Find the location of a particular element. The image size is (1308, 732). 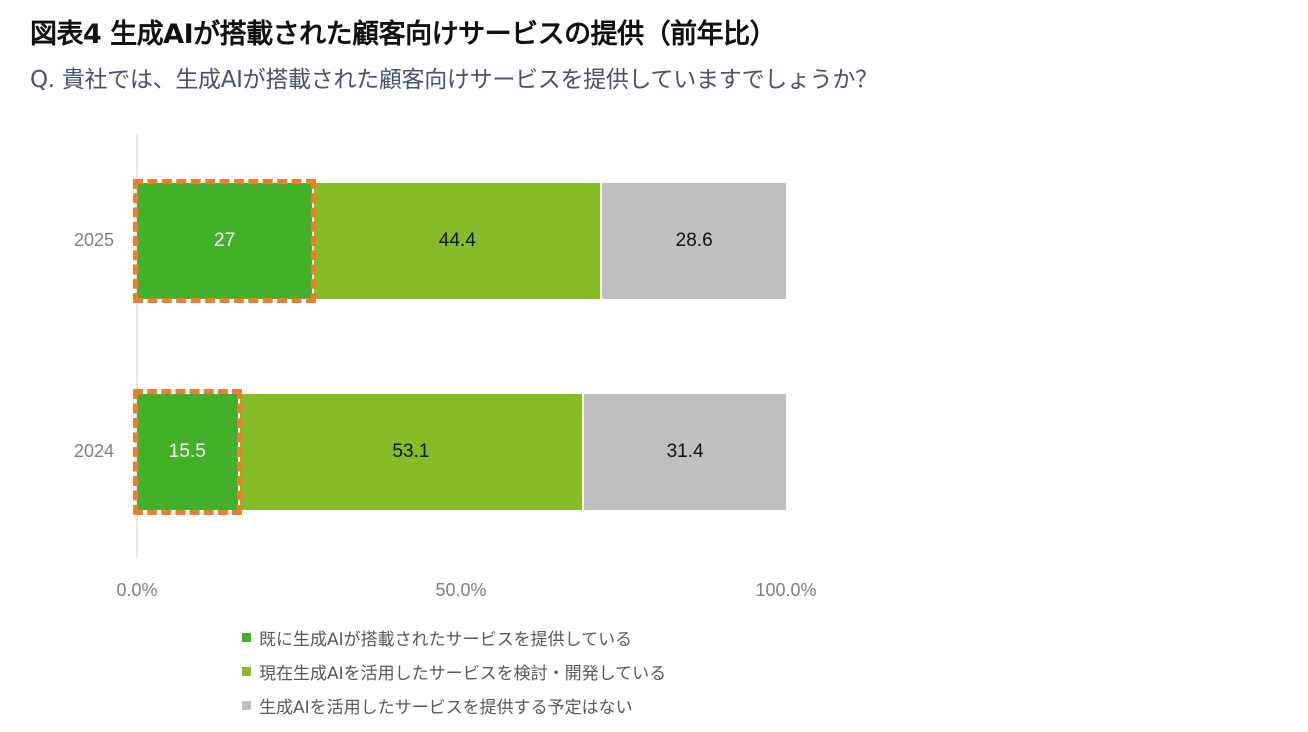

bar-segment-provided: 27 is located at coordinates (225, 241).